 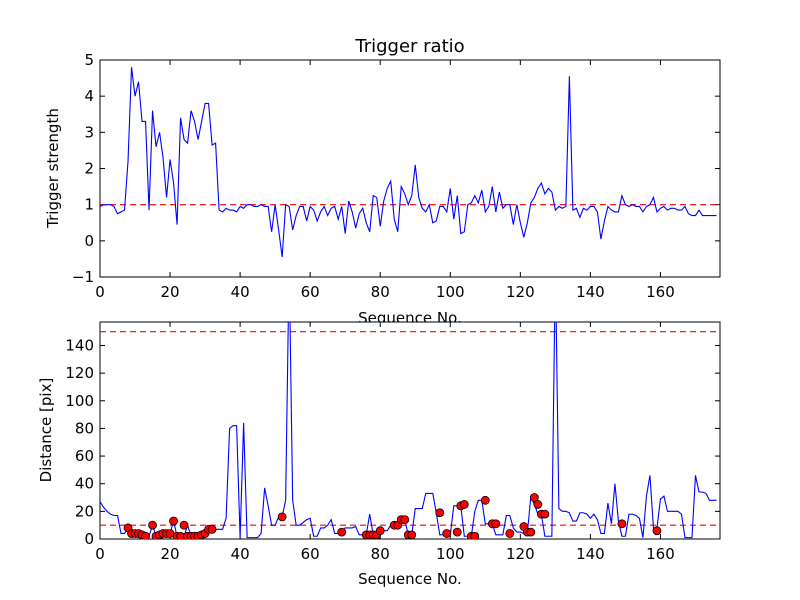 What do you see at coordinates (310, 292) in the screenshot?
I see `top-x-tick-label: 60` at bounding box center [310, 292].